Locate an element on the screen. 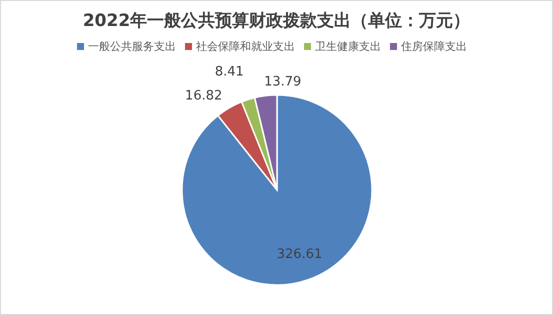 Image resolution: width=553 pixels, height=315 pixels. data-label: 16.82 is located at coordinates (203, 96).